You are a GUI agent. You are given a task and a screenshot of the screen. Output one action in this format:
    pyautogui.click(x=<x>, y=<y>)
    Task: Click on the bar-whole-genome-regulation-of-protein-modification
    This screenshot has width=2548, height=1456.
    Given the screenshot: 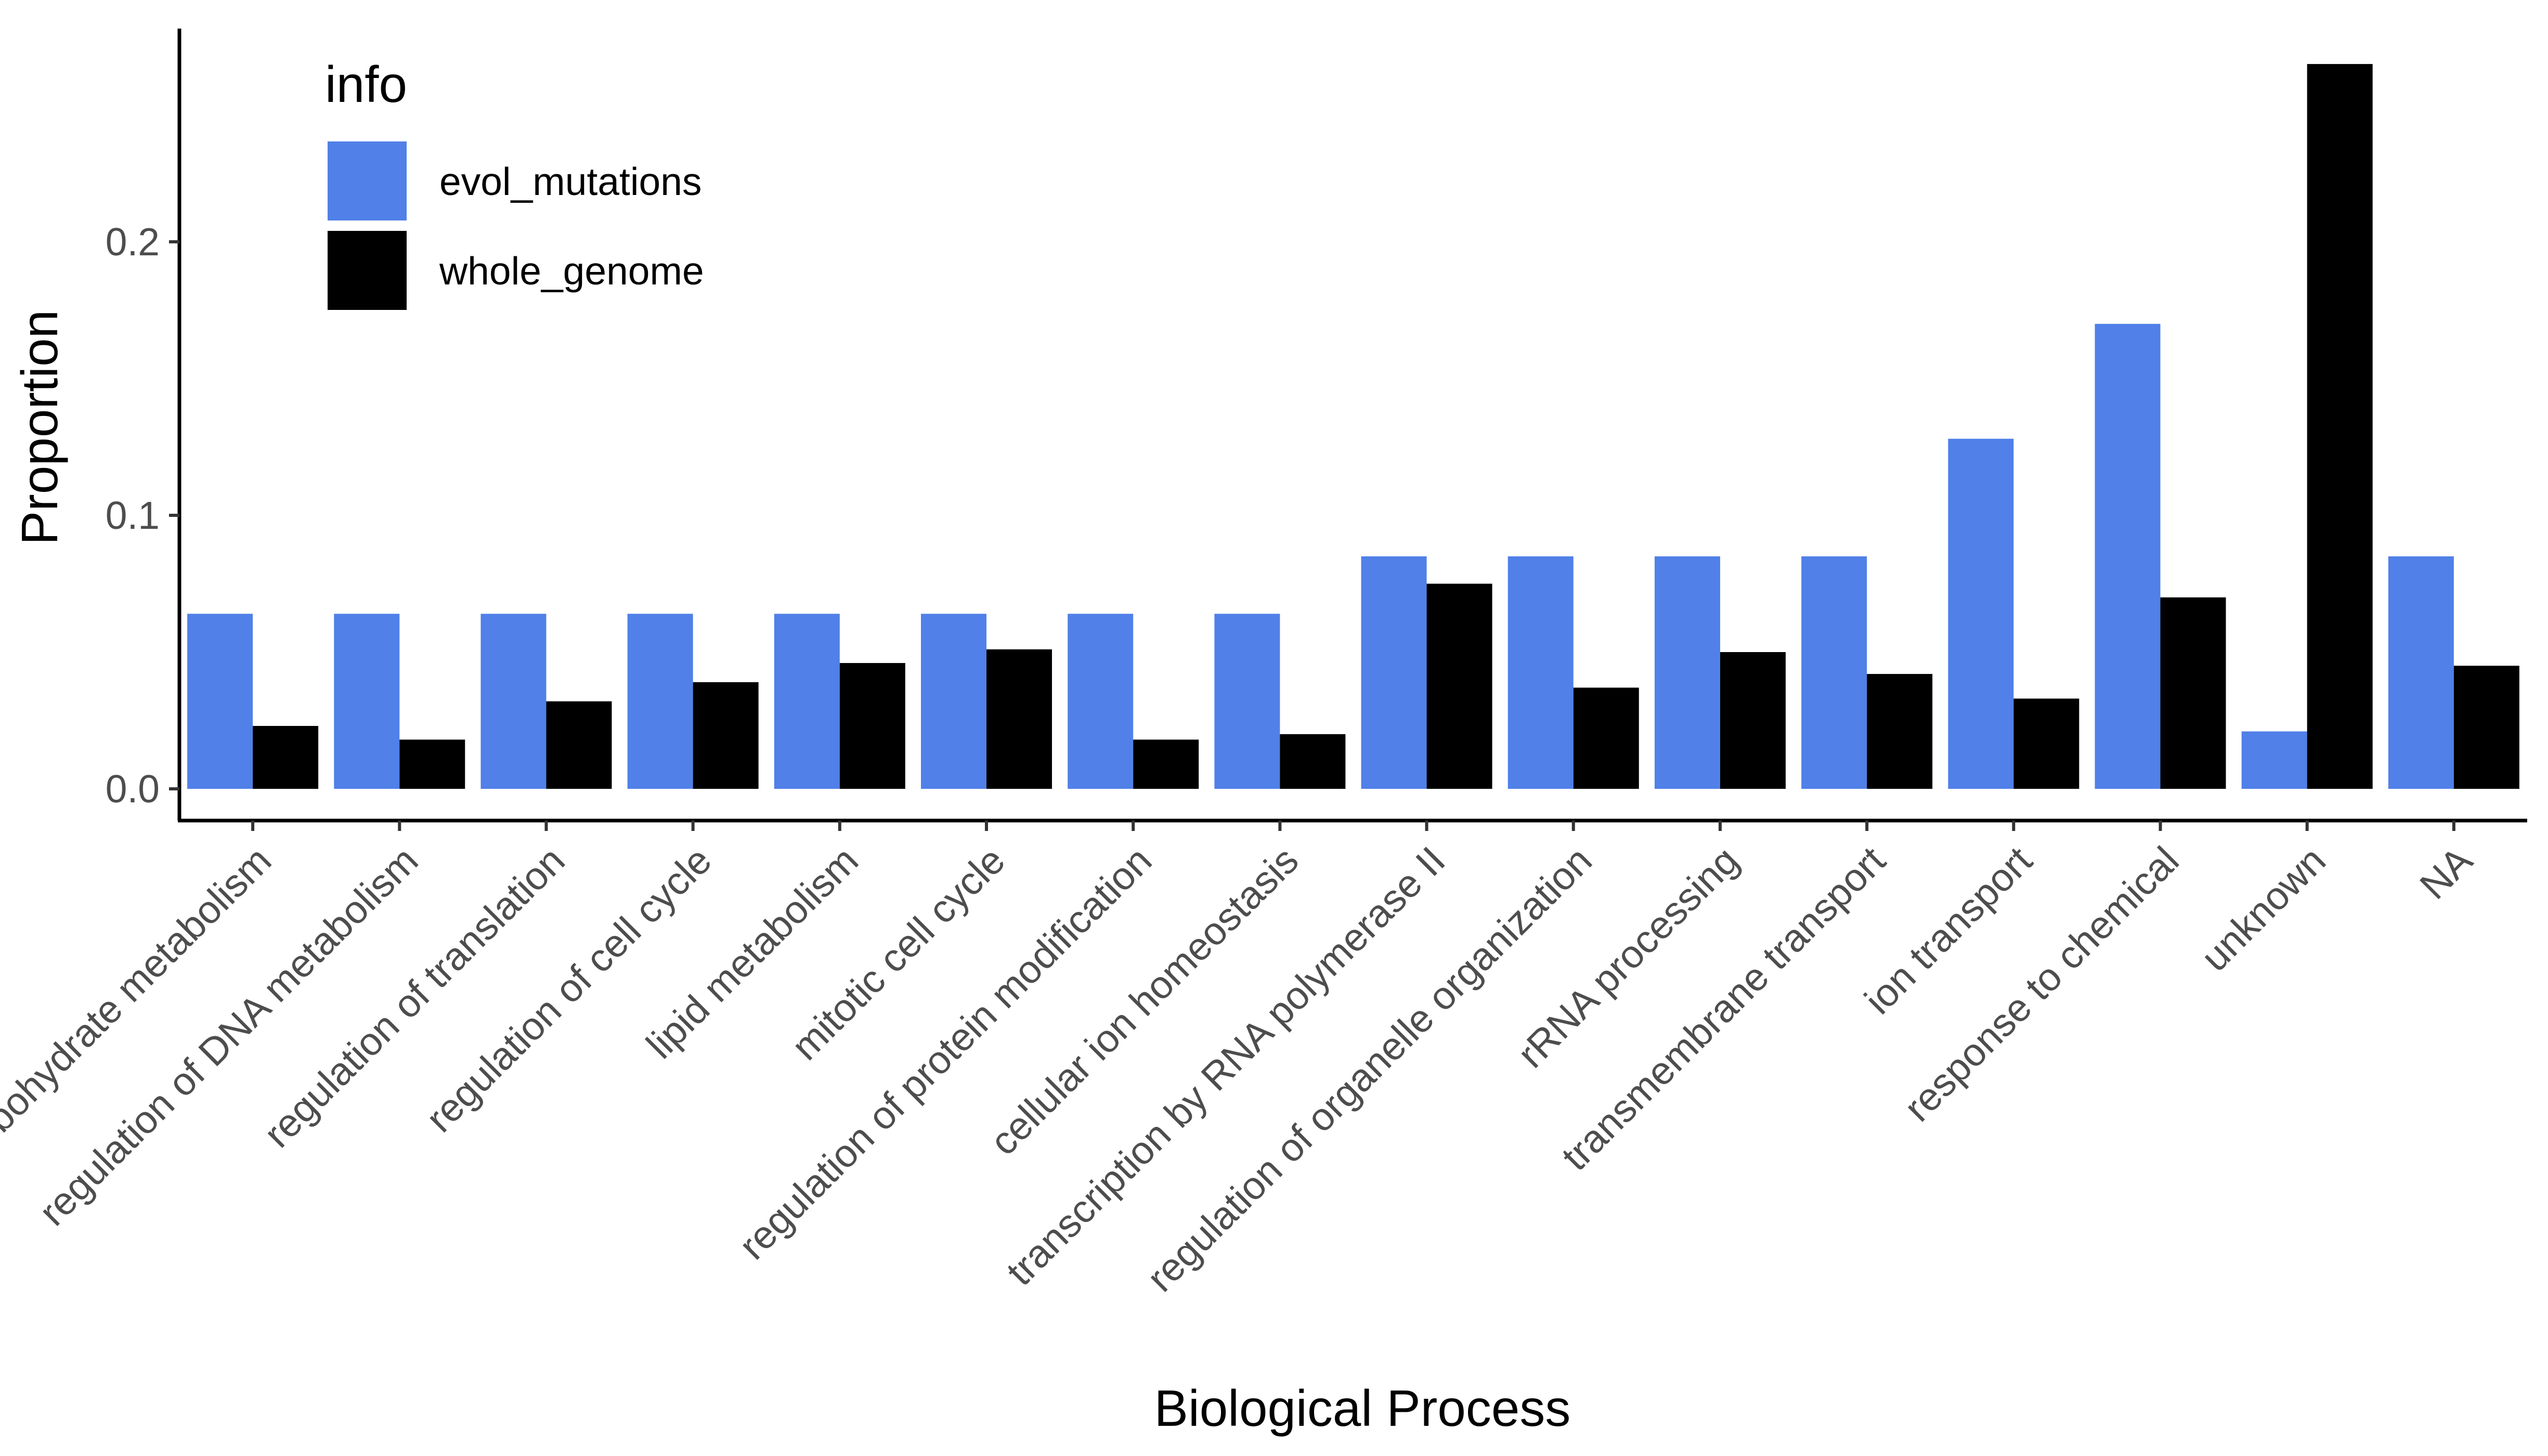 What is the action you would take?
    pyautogui.click(x=1166, y=764)
    